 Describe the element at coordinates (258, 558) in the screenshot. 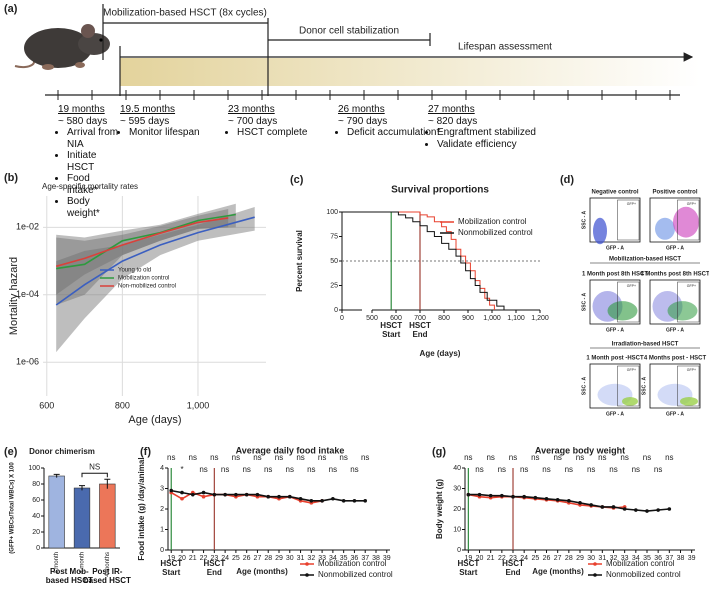

I see `x-tick-label: 27` at that location.